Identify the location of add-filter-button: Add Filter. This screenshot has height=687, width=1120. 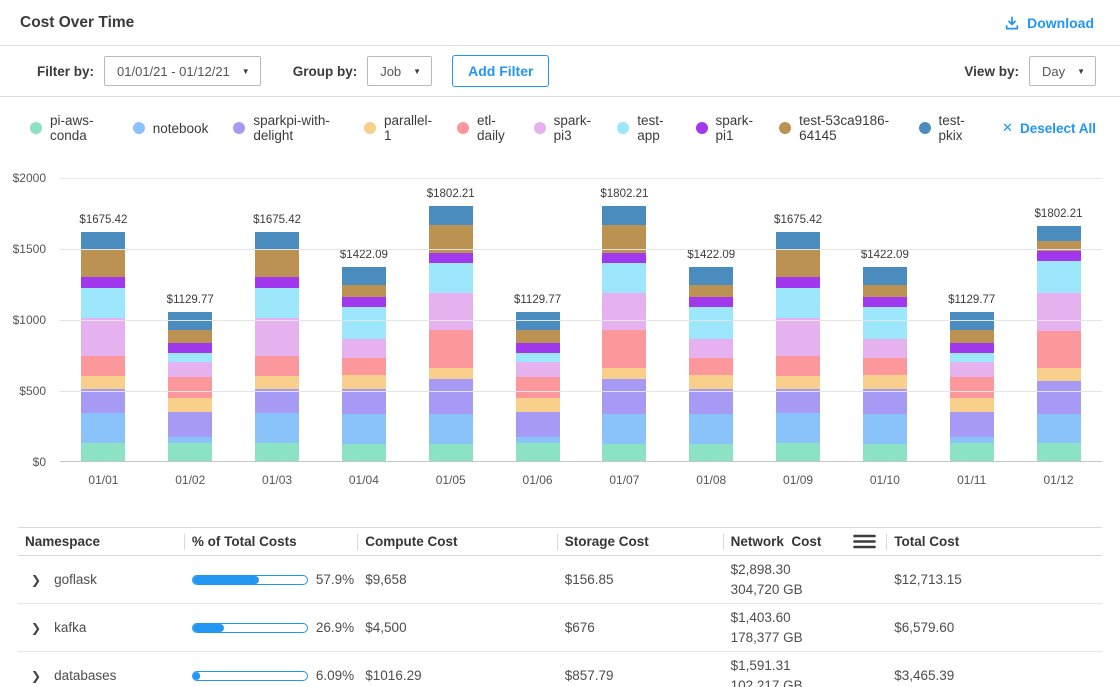
(501, 71).